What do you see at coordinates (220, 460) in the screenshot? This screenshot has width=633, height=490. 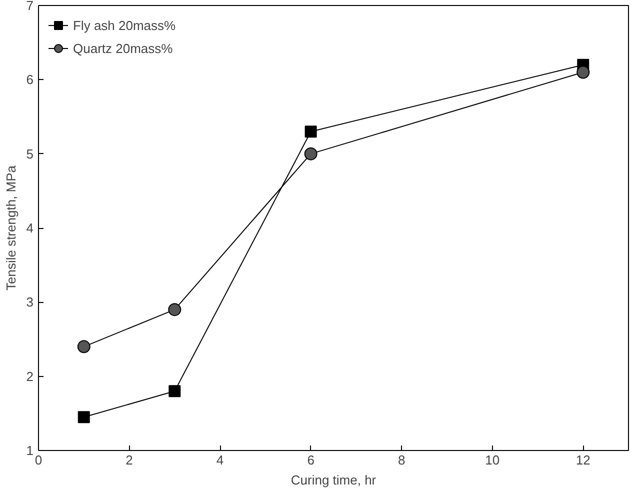 I see `x-tick-label: 4` at bounding box center [220, 460].